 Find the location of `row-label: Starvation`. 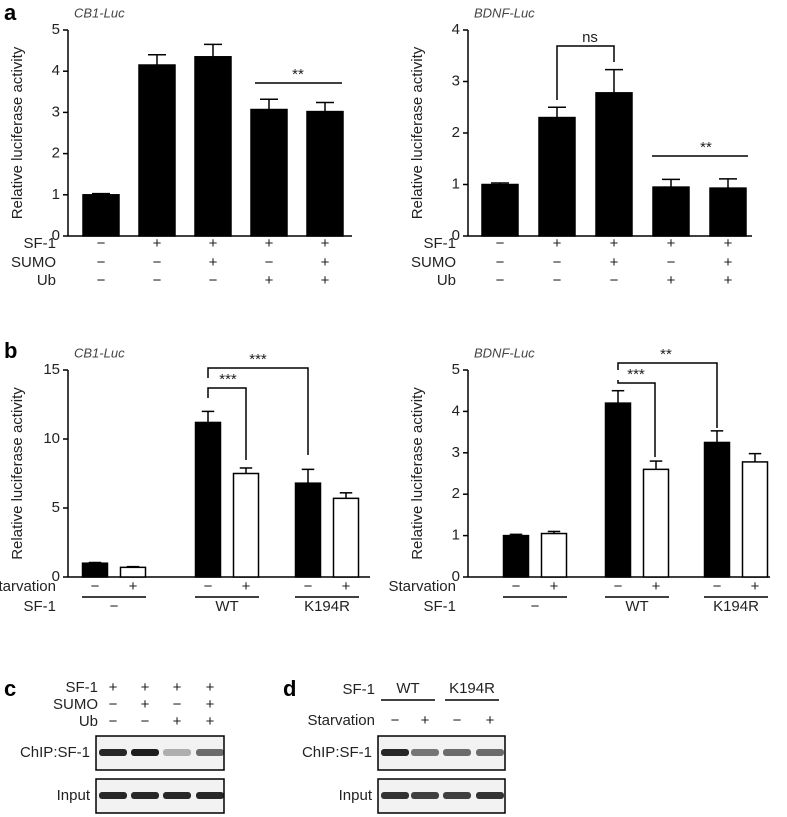

row-label: Starvation is located at coordinates (422, 586).